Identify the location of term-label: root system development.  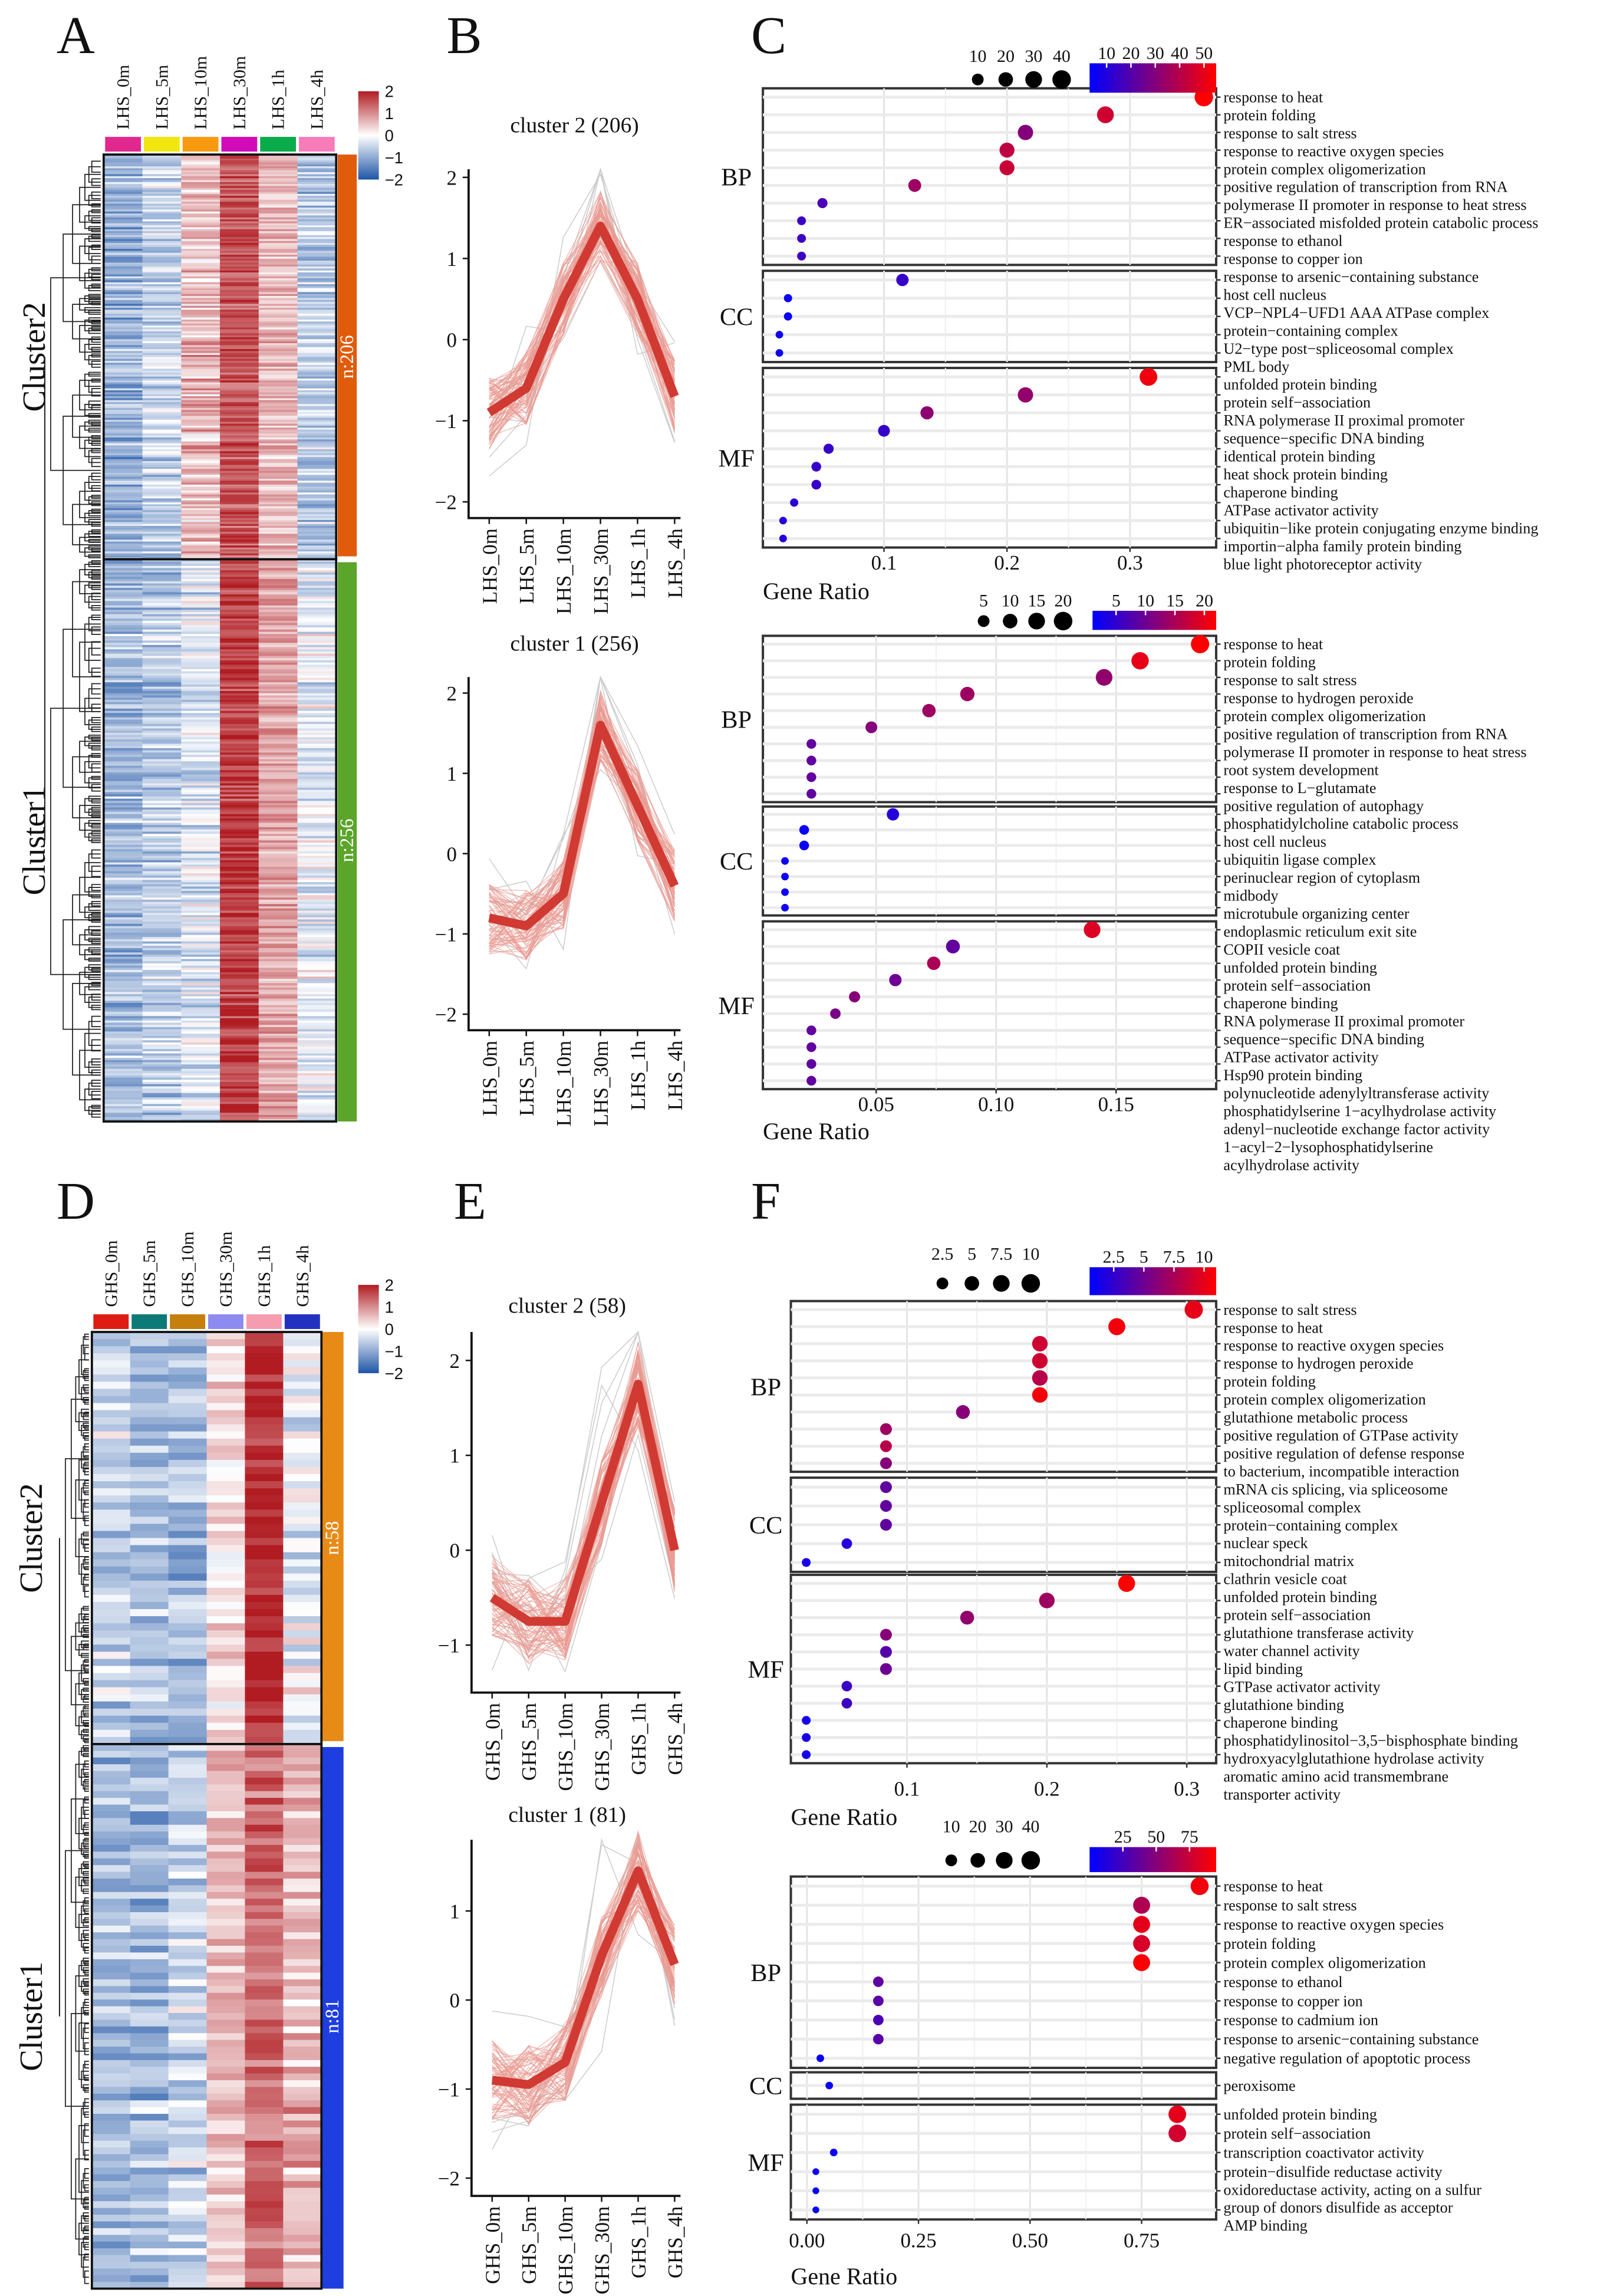
(1301, 770).